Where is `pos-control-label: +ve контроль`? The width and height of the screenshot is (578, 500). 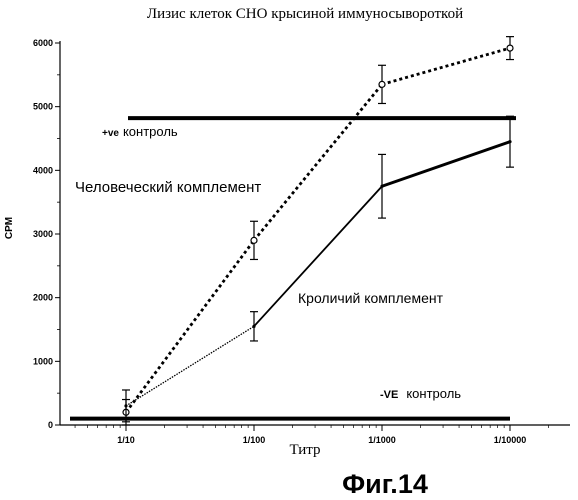
pos-control-label: +ve контроль is located at coordinates (140, 131).